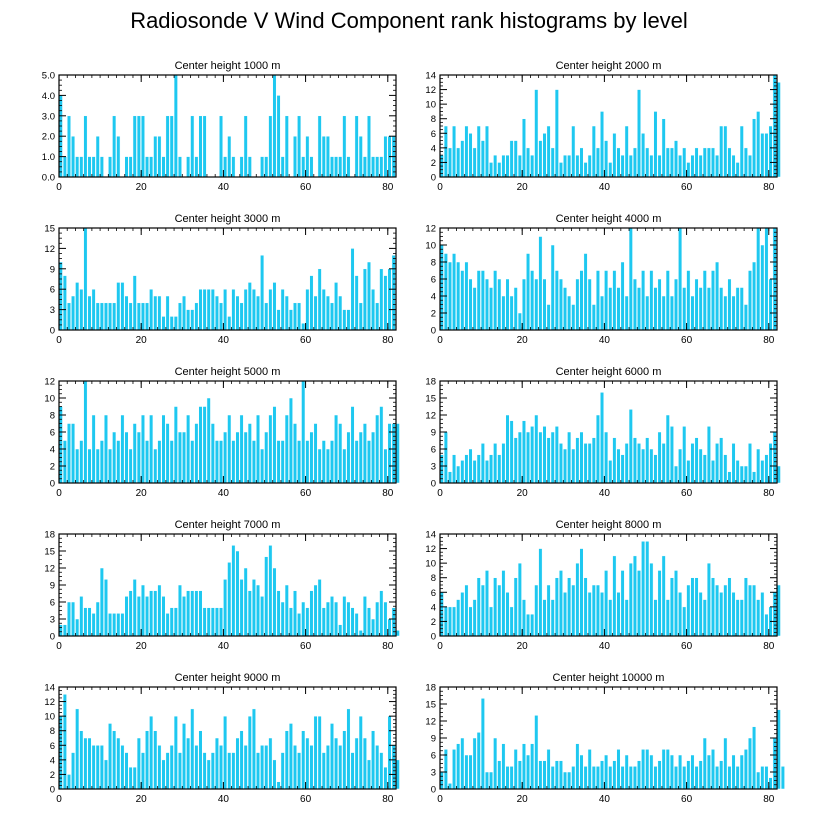 The image size is (818, 824). Describe the element at coordinates (433, 297) in the screenshot. I see `y-tick-label: 4` at that location.